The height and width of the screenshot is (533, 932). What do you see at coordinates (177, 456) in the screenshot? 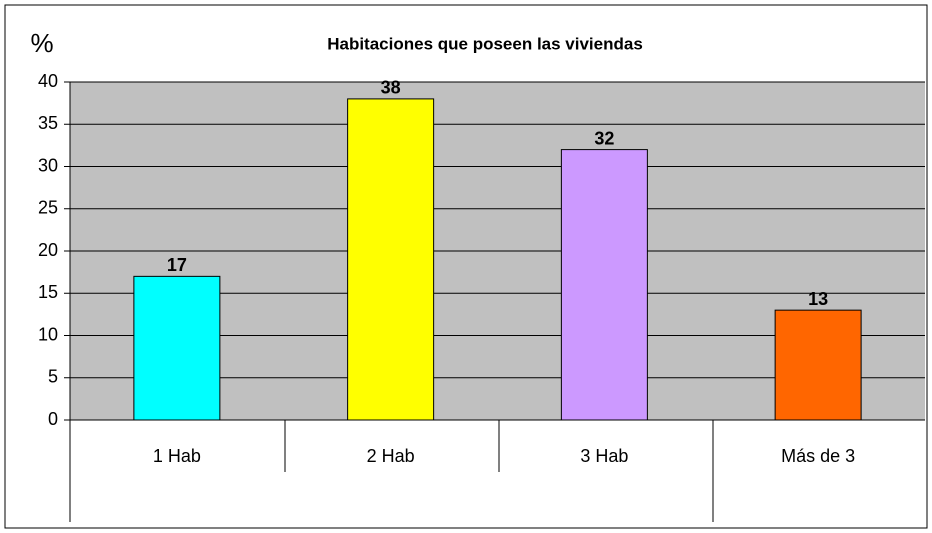
I see `x-tick-label: 1 Hab` at bounding box center [177, 456].